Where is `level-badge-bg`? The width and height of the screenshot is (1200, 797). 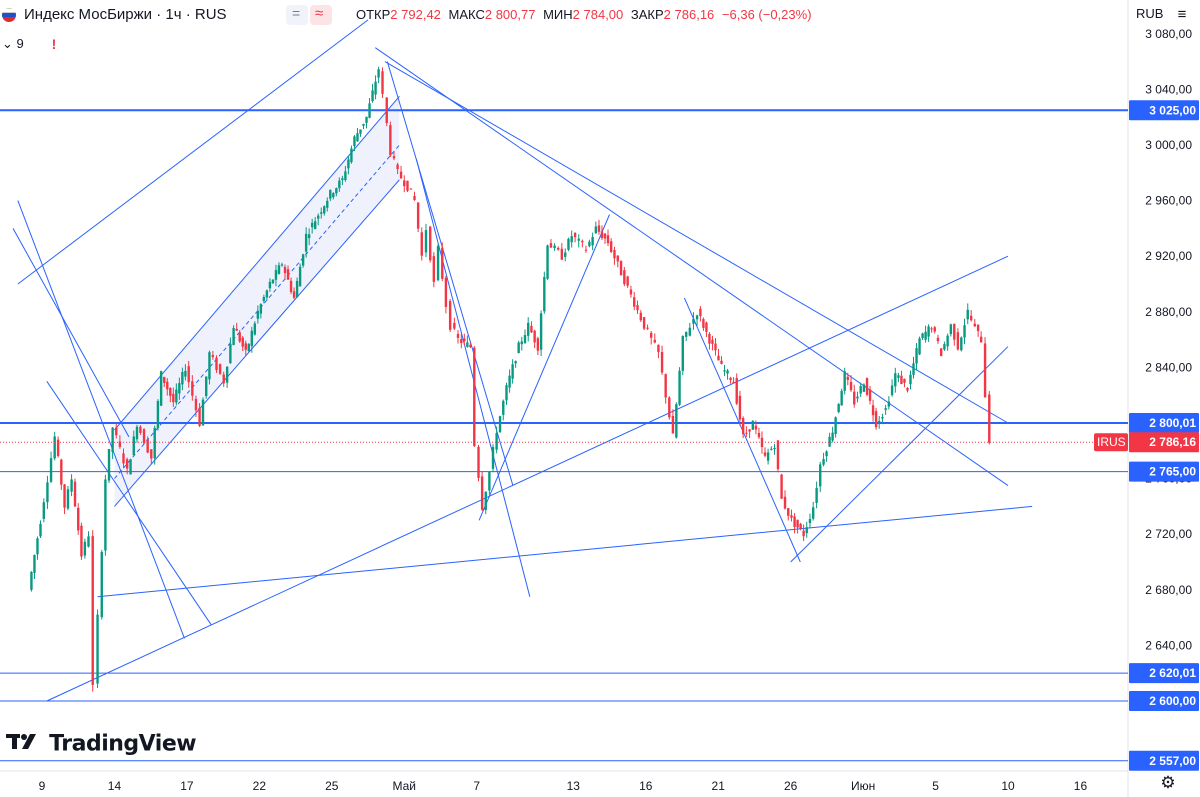
level-badge-bg is located at coordinates (1164, 701).